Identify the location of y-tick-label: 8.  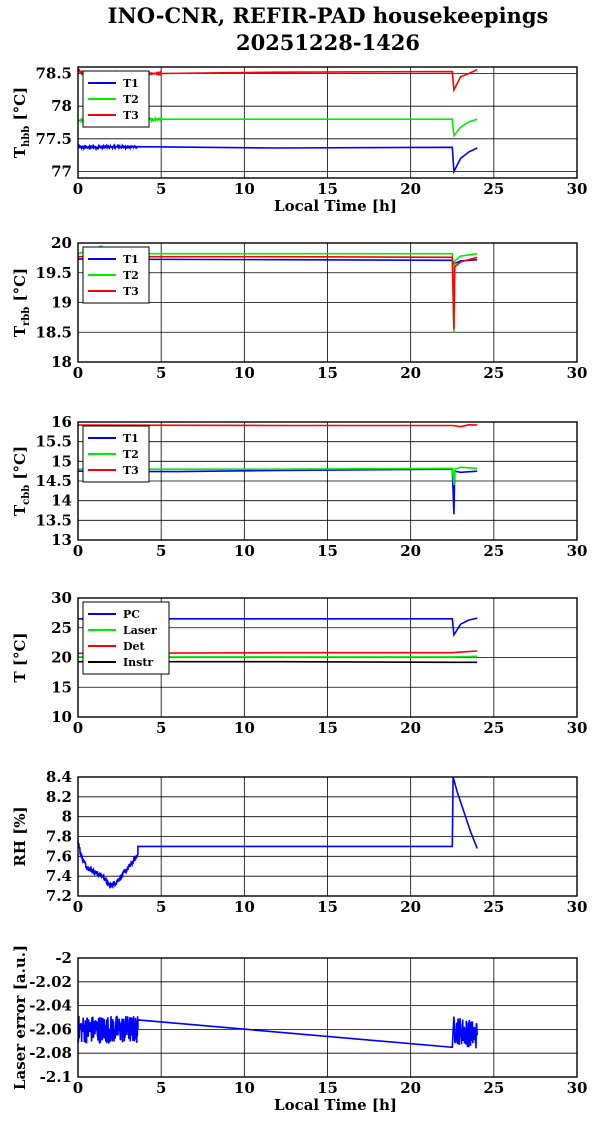
(67, 817).